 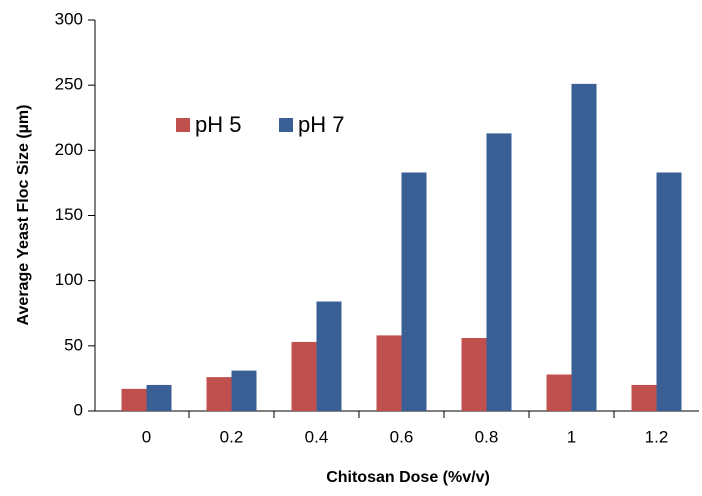 I want to click on x-tick-label: 0, so click(x=146, y=436).